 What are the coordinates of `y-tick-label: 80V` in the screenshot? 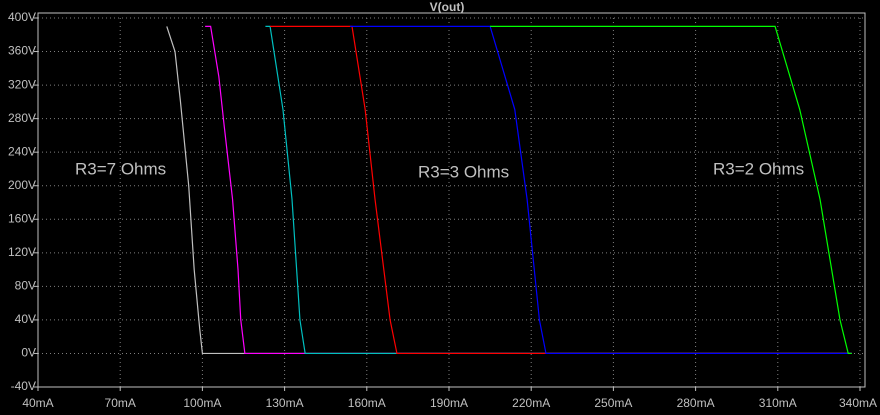 It's located at (25, 286).